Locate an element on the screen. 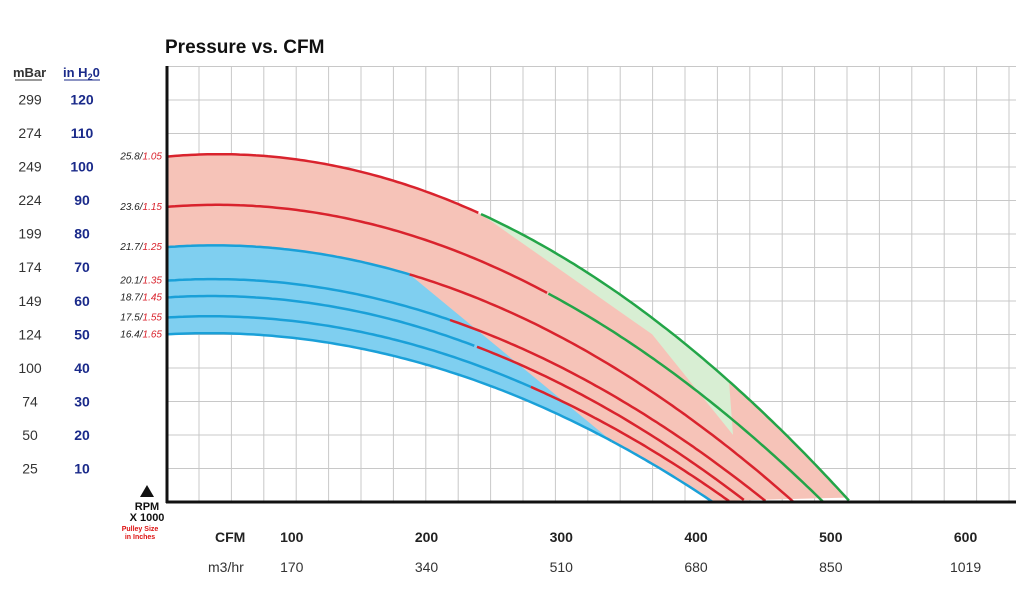 The width and height of the screenshot is (1025, 589). cfm-tick-label: 100 is located at coordinates (292, 537).